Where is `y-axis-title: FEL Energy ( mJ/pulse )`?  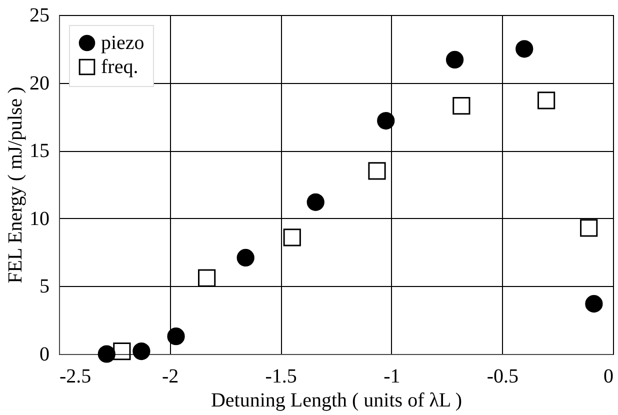 y-axis-title: FEL Energy ( mJ/pulse ) is located at coordinates (15, 185).